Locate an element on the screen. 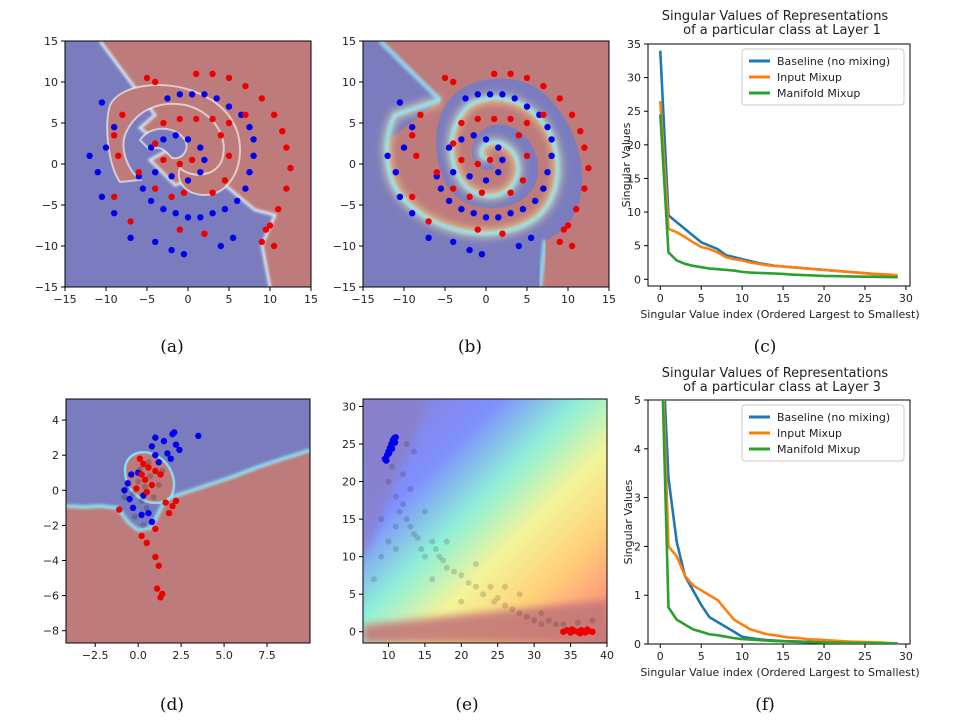 This screenshot has width=958, height=721. panel-d: −2.5 0.0 2.5 5.0 7.5 −8 −6 −4 −2 0 2 4 (d) is located at coordinates (177, 556).